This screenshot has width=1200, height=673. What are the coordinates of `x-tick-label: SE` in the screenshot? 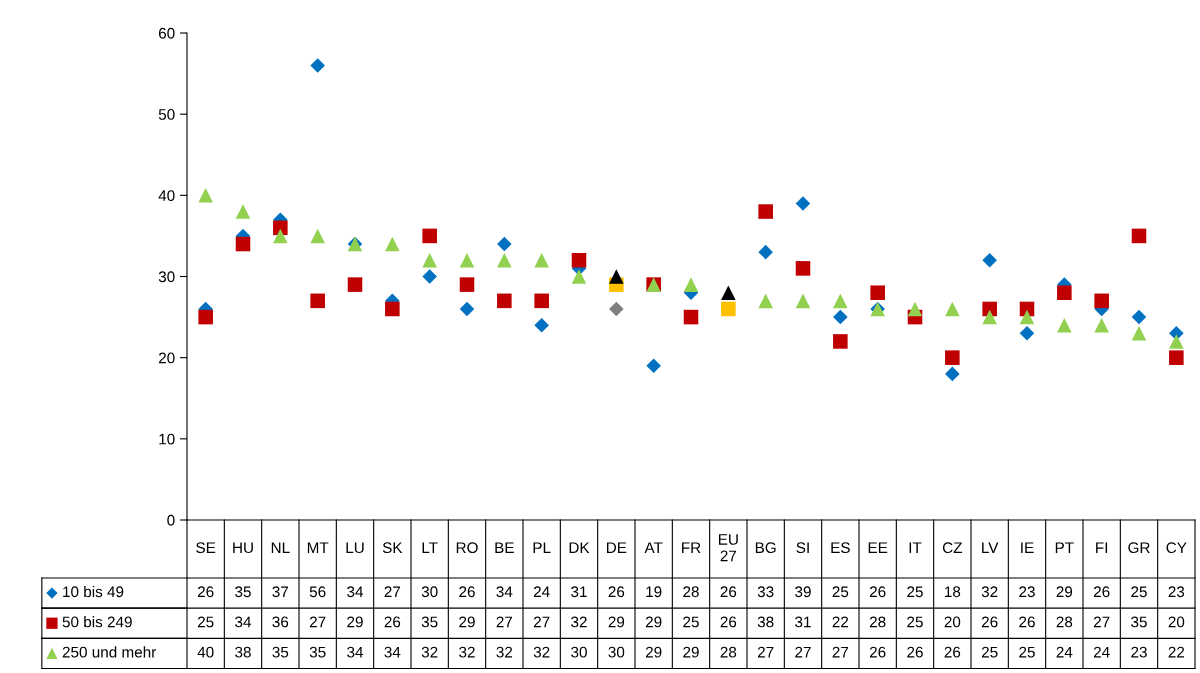 It's located at (206, 548).